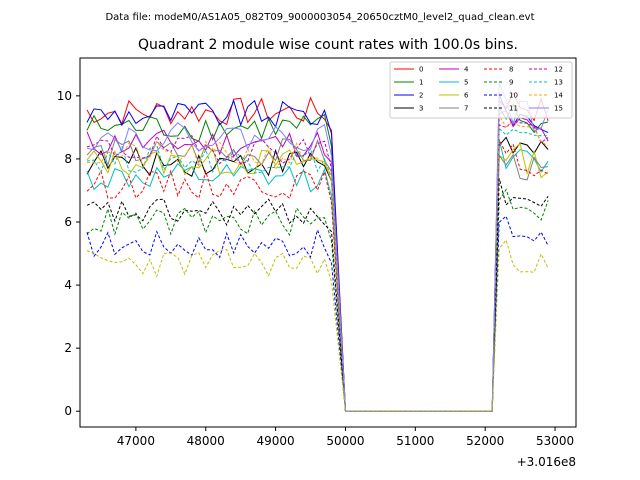  What do you see at coordinates (558, 70) in the screenshot?
I see `legend-label: 12` at bounding box center [558, 70].